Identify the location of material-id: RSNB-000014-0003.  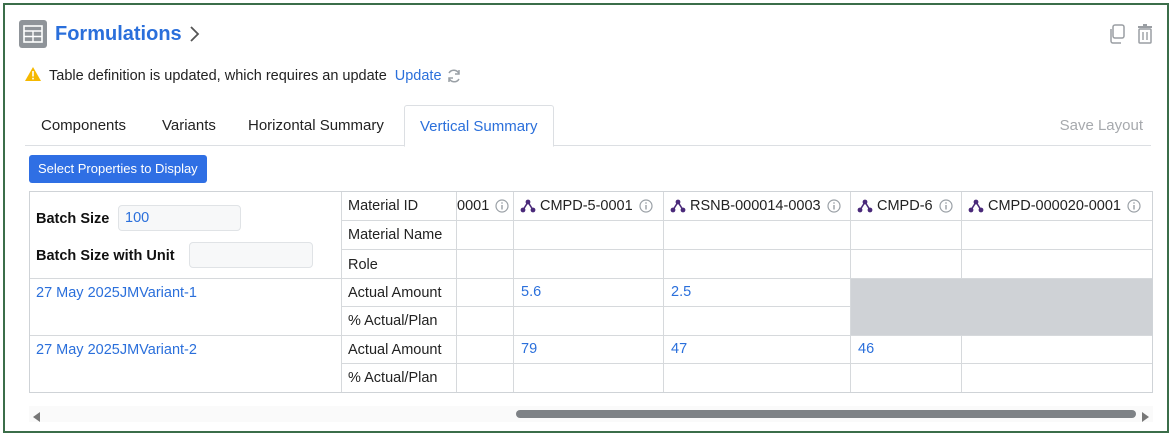
(755, 206).